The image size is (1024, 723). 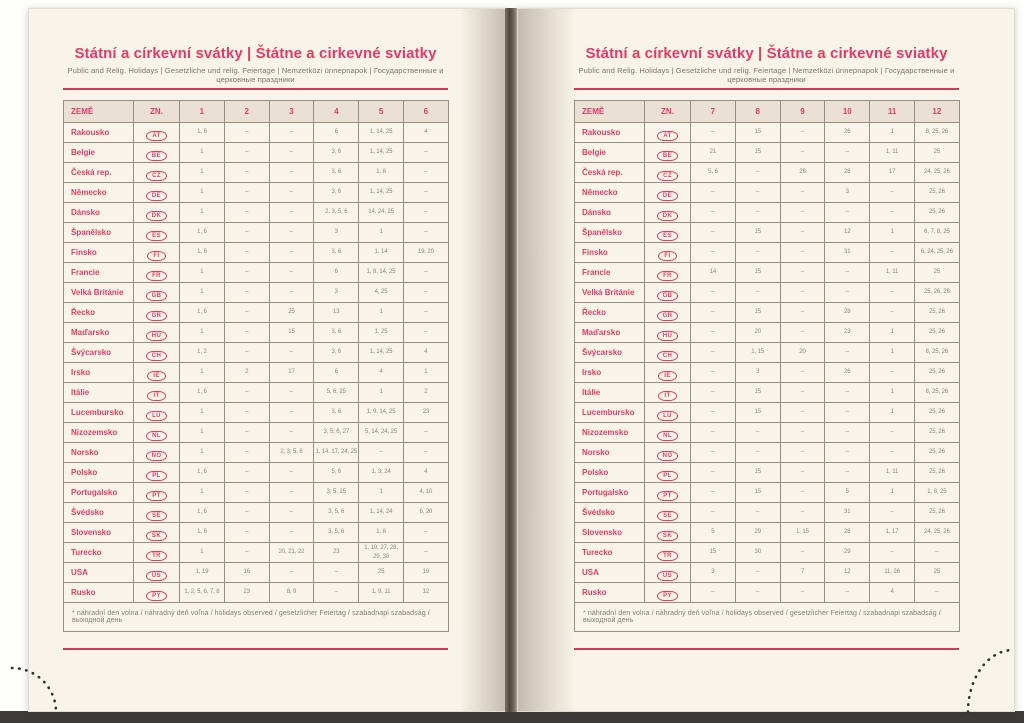 I want to click on country-code-badge: SK, so click(x=156, y=535).